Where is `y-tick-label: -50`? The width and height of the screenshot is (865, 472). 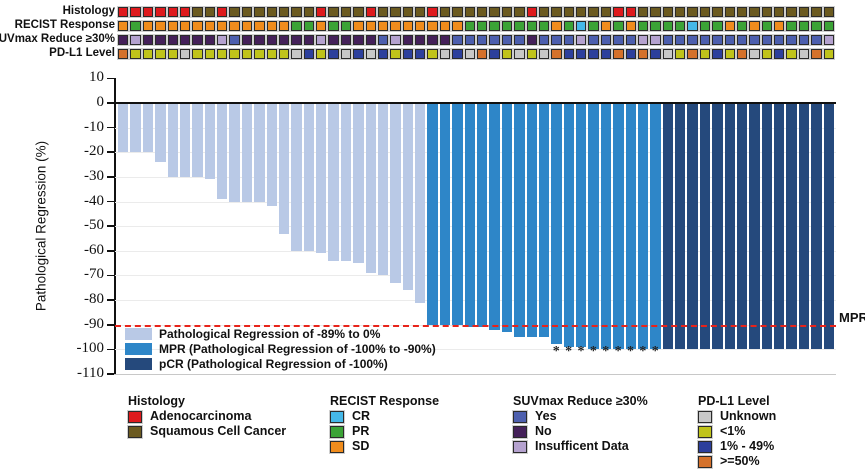 y-tick-label: -50 is located at coordinates (94, 225).